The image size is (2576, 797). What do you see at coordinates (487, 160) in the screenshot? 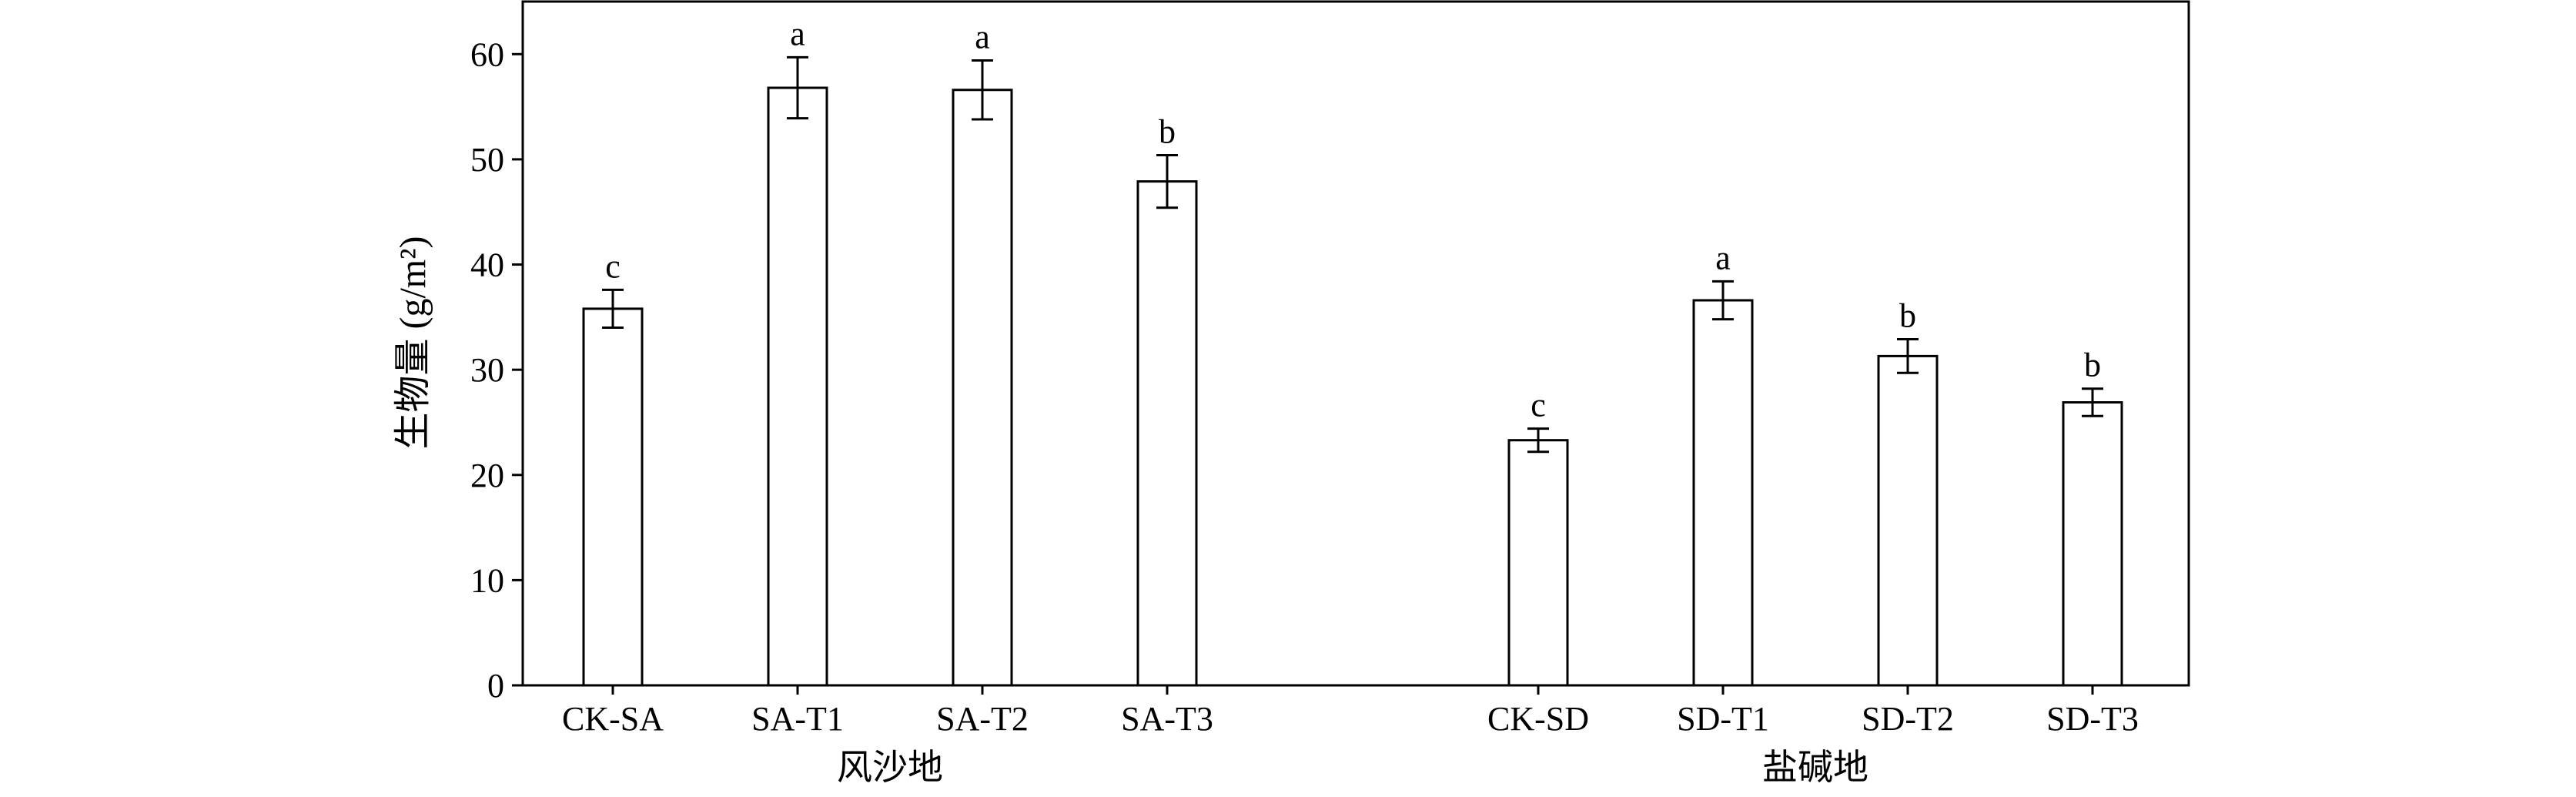
I see `y-tick-label: 50` at bounding box center [487, 160].